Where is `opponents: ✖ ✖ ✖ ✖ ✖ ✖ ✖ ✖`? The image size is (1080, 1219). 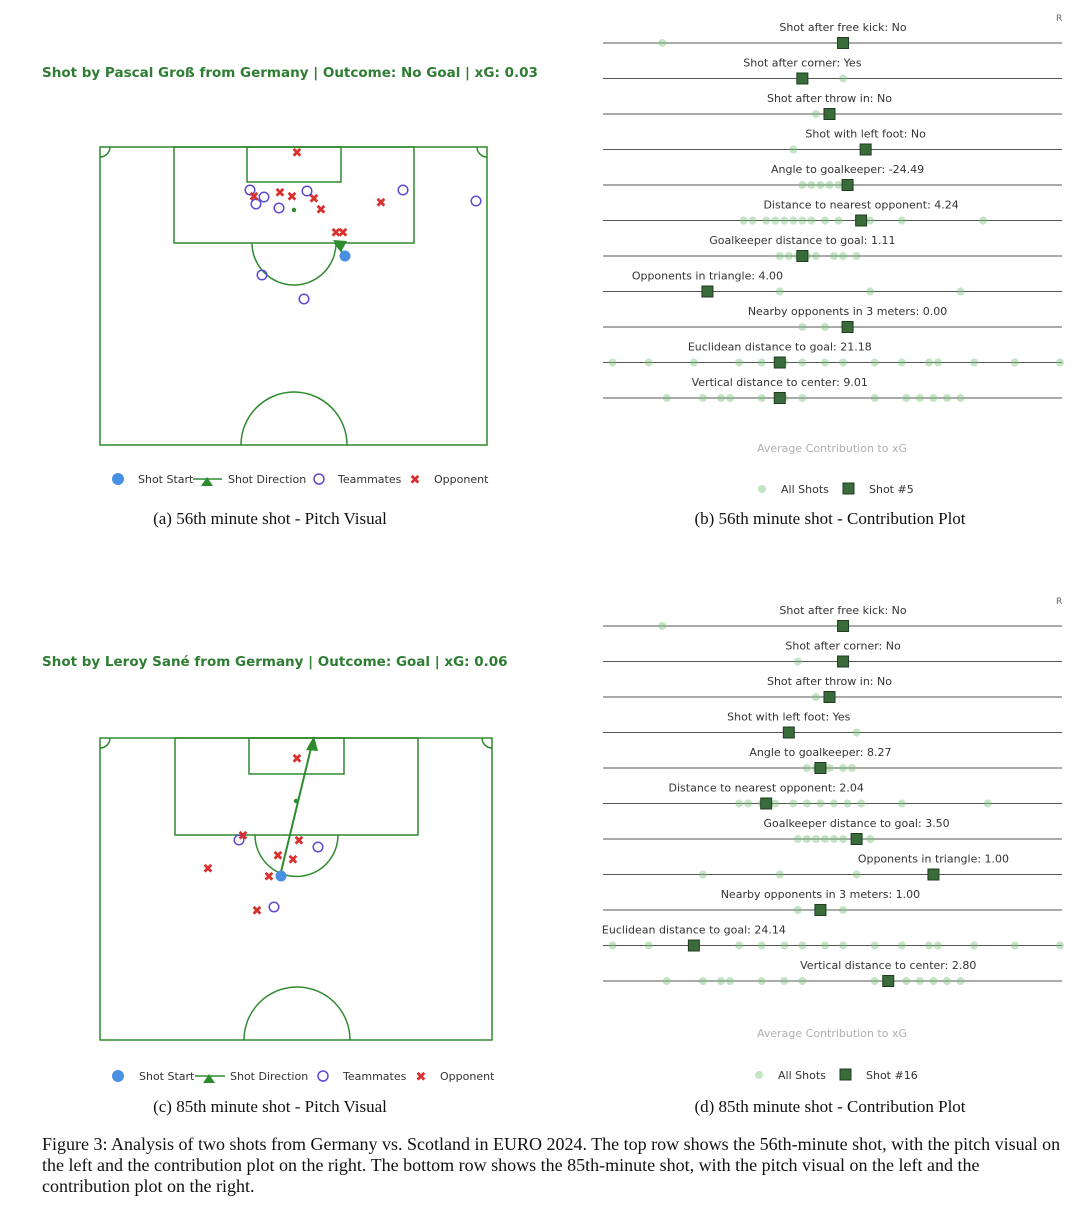 opponents: ✖ ✖ ✖ ✖ ✖ ✖ ✖ ✖ is located at coordinates (254, 835).